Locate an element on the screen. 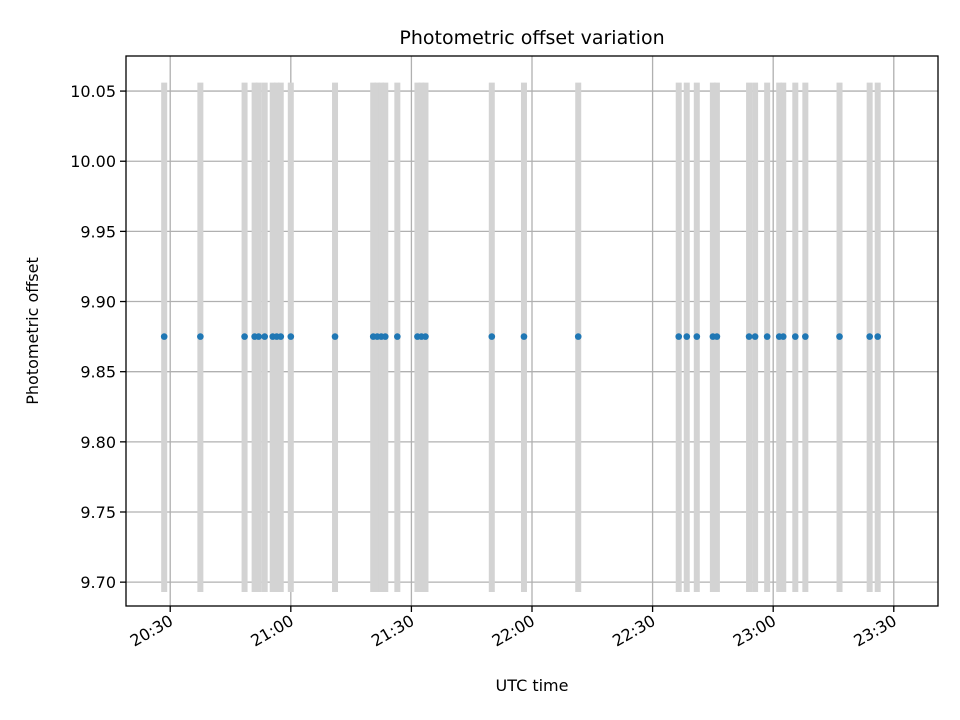 This screenshot has height=720, width=960. y-tick-label: 9.75 is located at coordinates (98, 512).